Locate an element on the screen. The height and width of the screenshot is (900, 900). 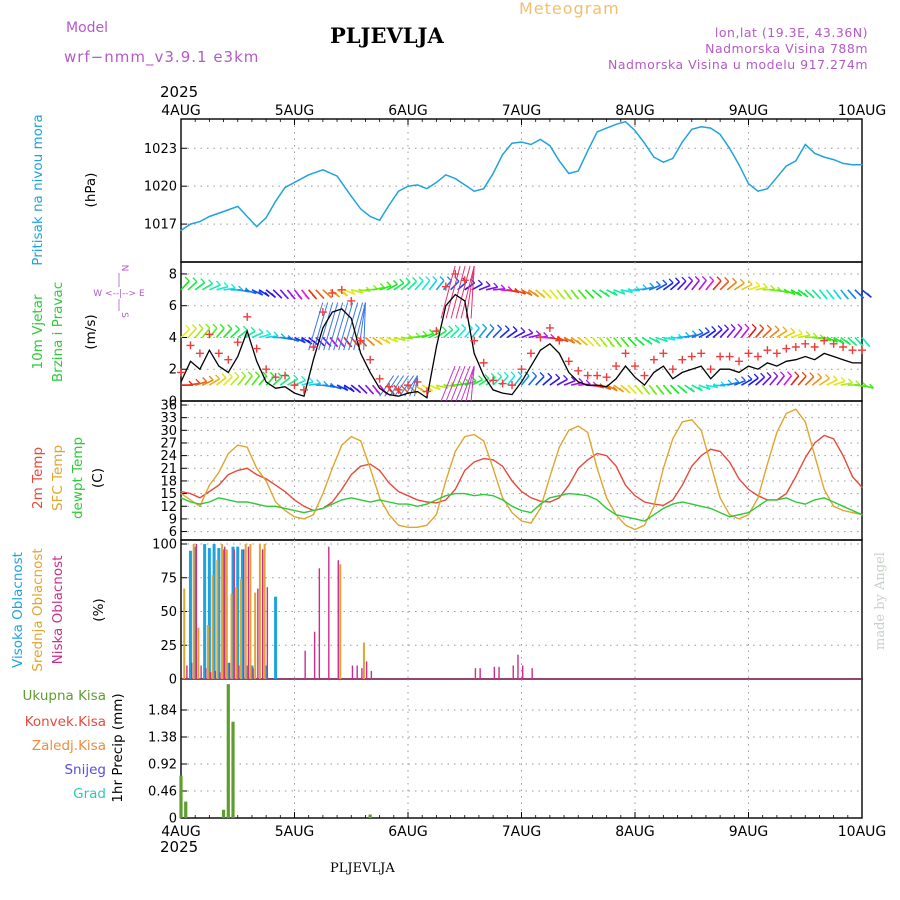
ytick-label-pressure: 1020 is located at coordinates (160, 187).